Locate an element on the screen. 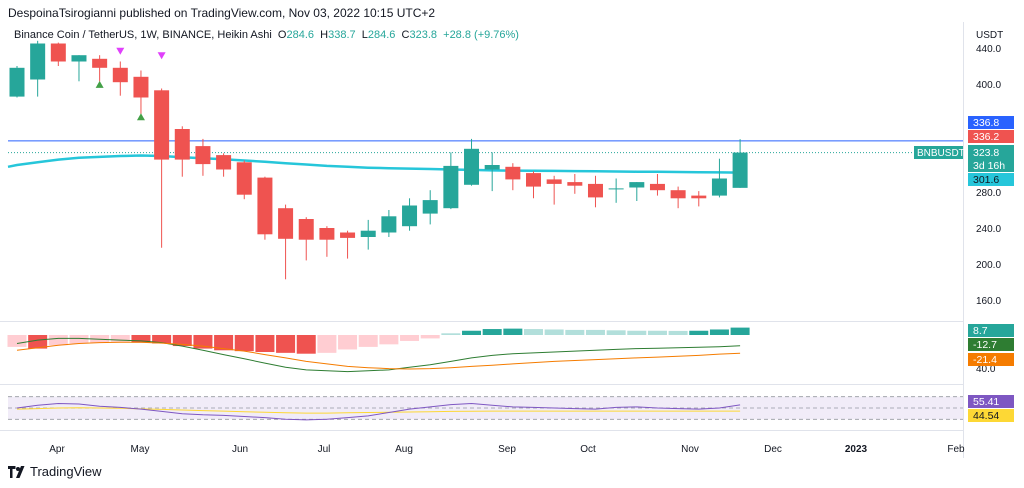  high-price-label-bg is located at coordinates (991, 136).